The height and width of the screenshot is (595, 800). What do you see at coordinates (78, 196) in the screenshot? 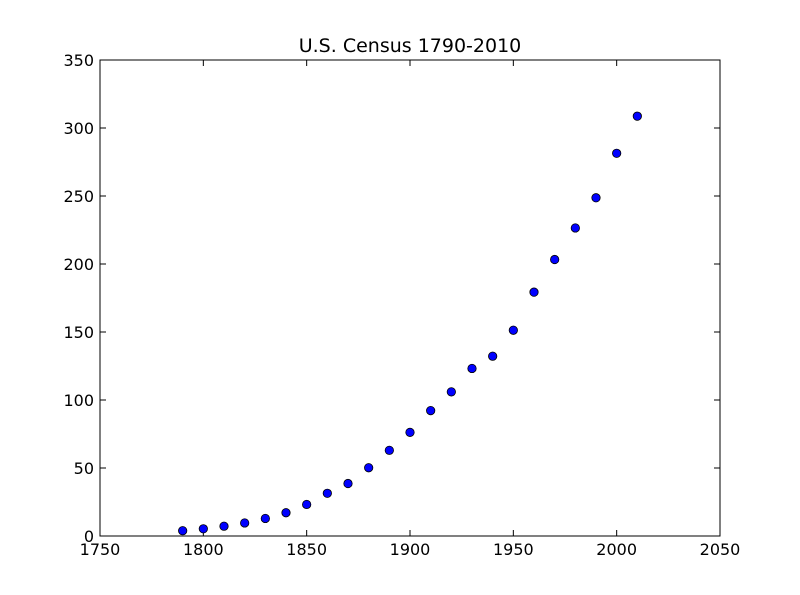
I see `y-tick-label: 250` at bounding box center [78, 196].